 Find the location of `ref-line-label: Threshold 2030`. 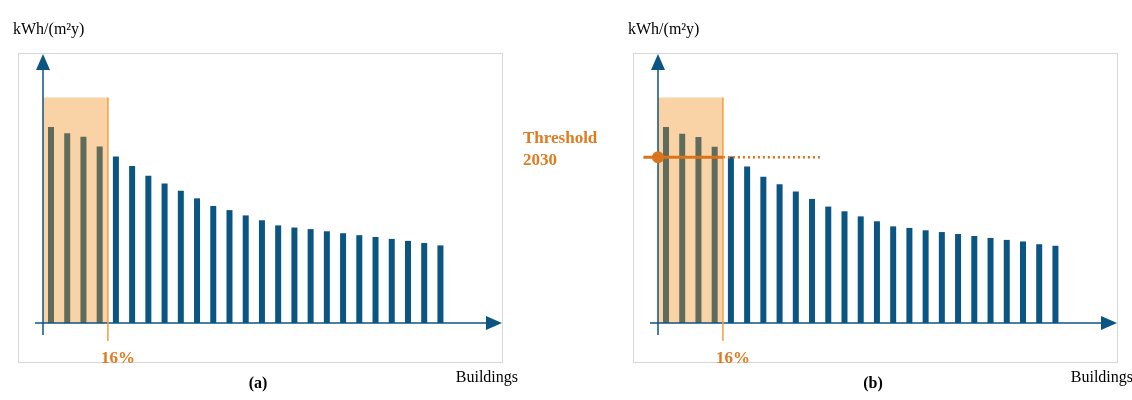

ref-line-label: Threshold 2030 is located at coordinates (560, 149).